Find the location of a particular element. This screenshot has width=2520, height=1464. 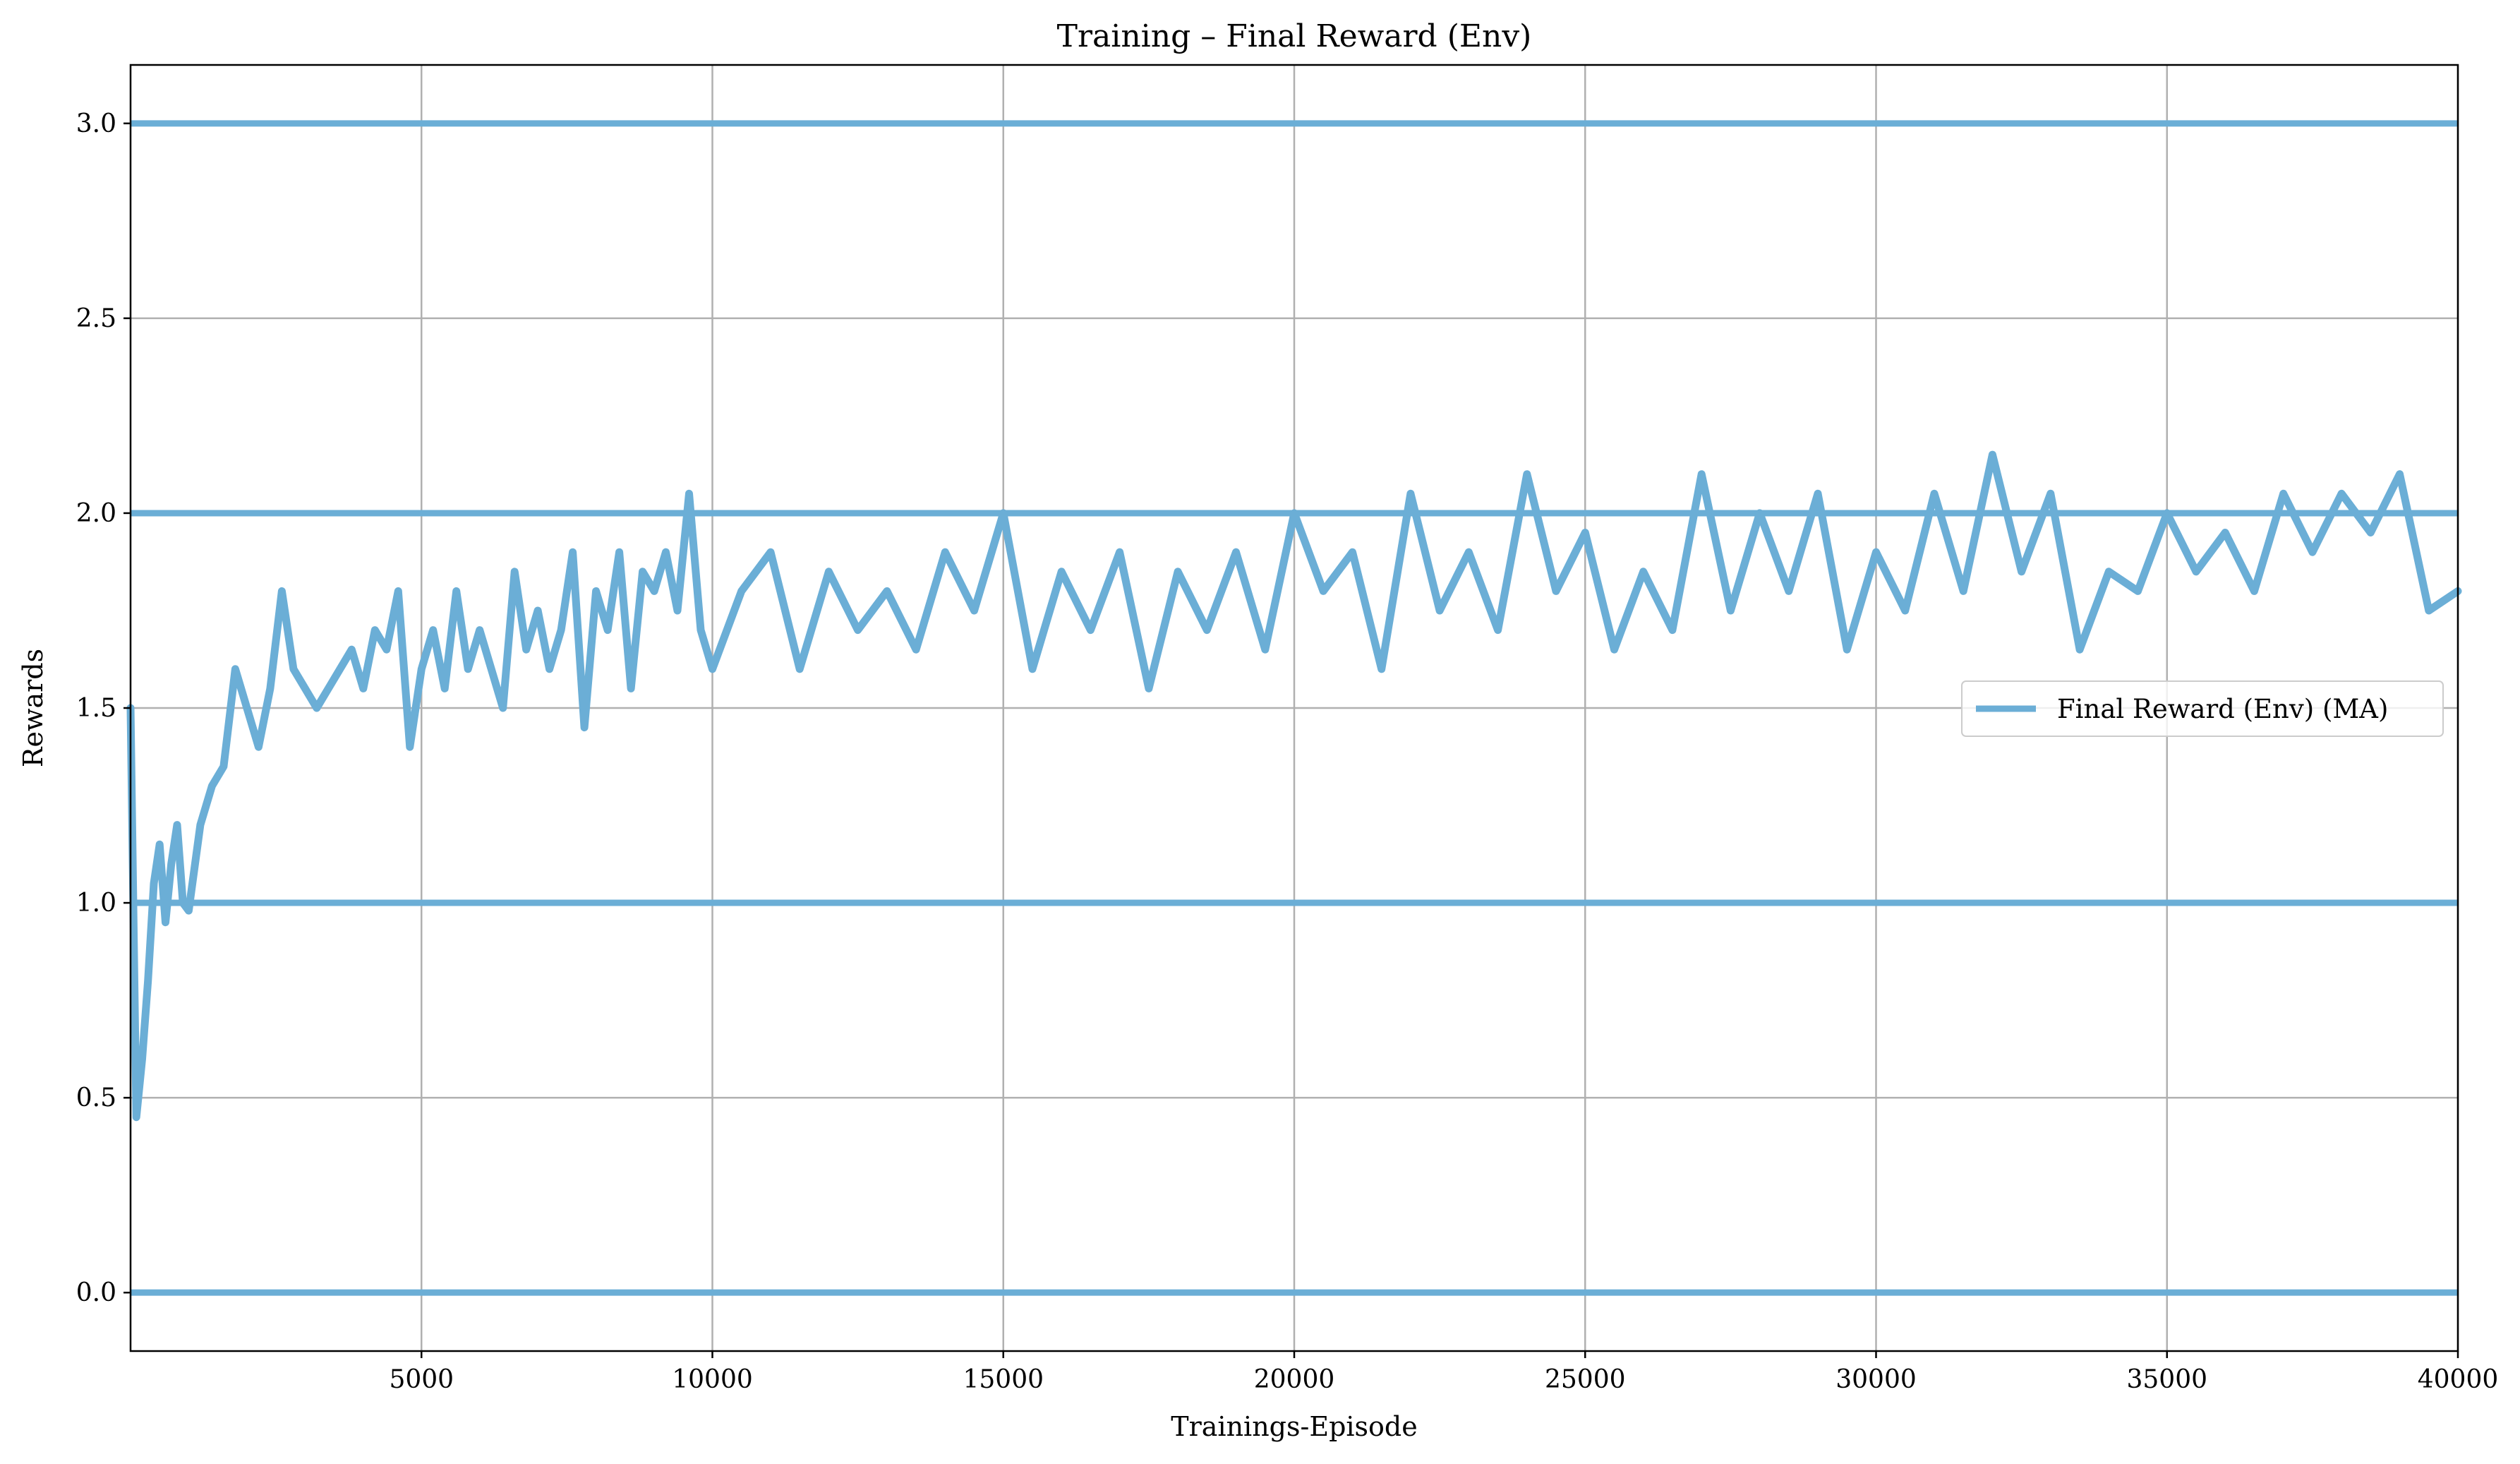

x-tick-label: 35000 is located at coordinates (2167, 1380).